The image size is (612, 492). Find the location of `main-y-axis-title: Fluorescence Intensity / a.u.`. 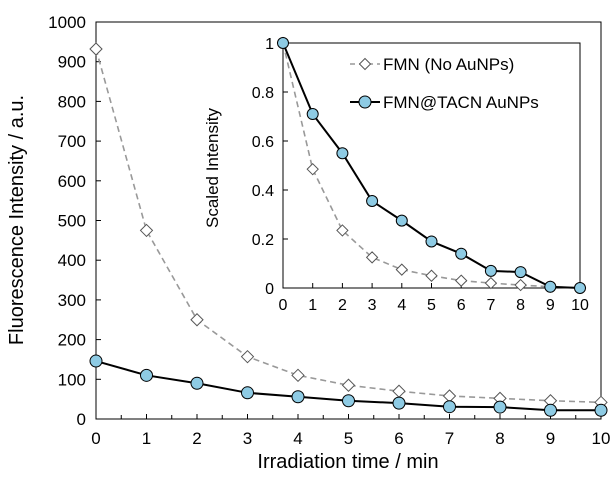

main-y-axis-title: Fluorescence Intensity / a.u. is located at coordinates (17, 220).